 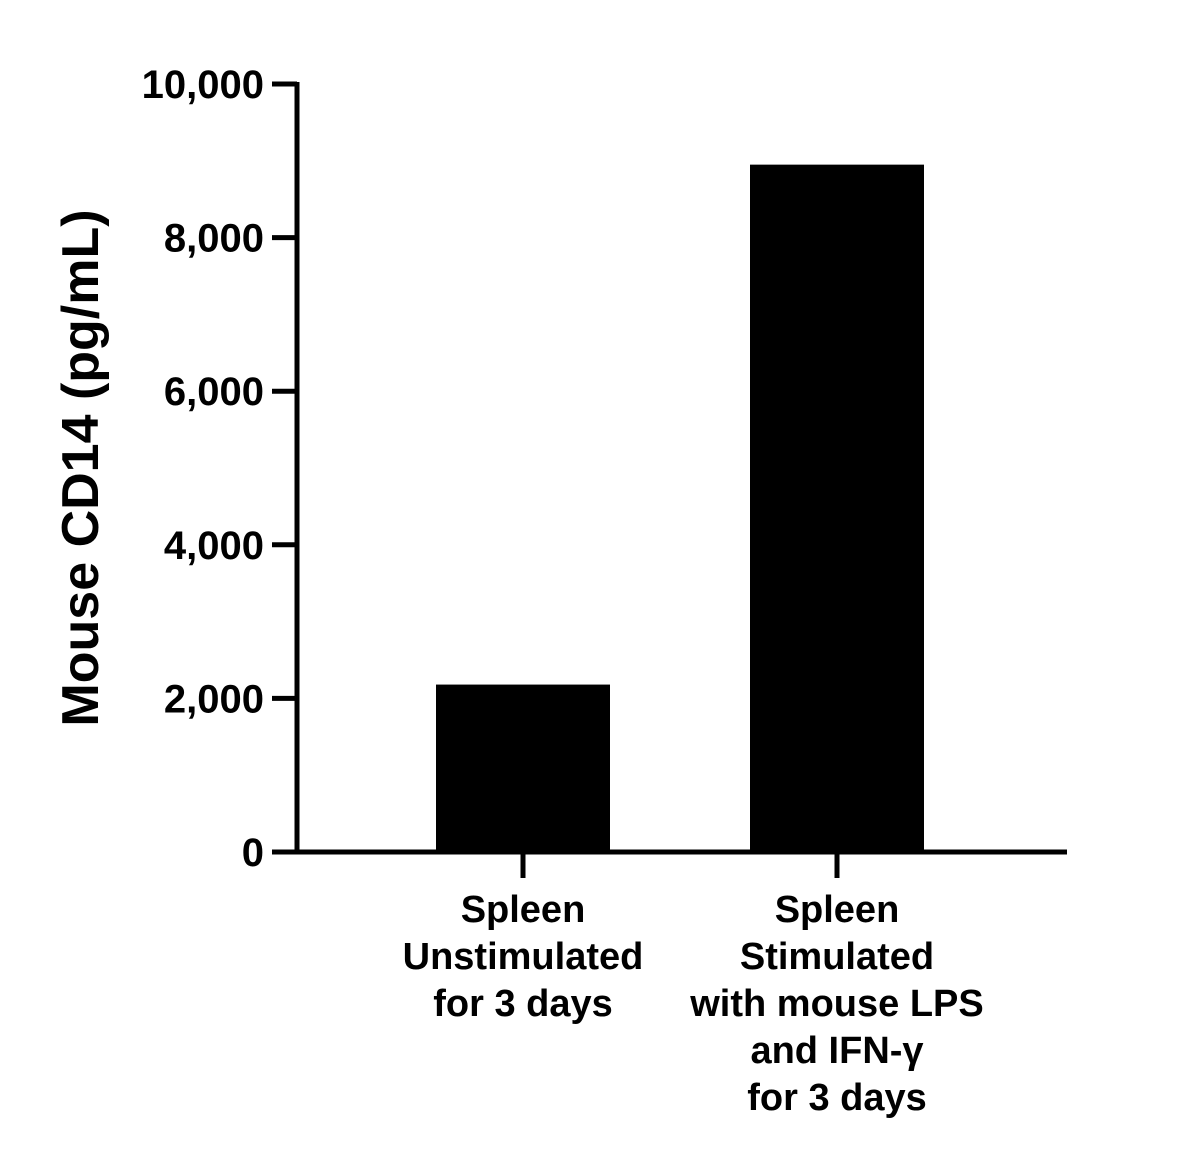 I want to click on y-axis: 0 2,000 4,000 6,000 8,000 10,000, so click(x=221, y=469).